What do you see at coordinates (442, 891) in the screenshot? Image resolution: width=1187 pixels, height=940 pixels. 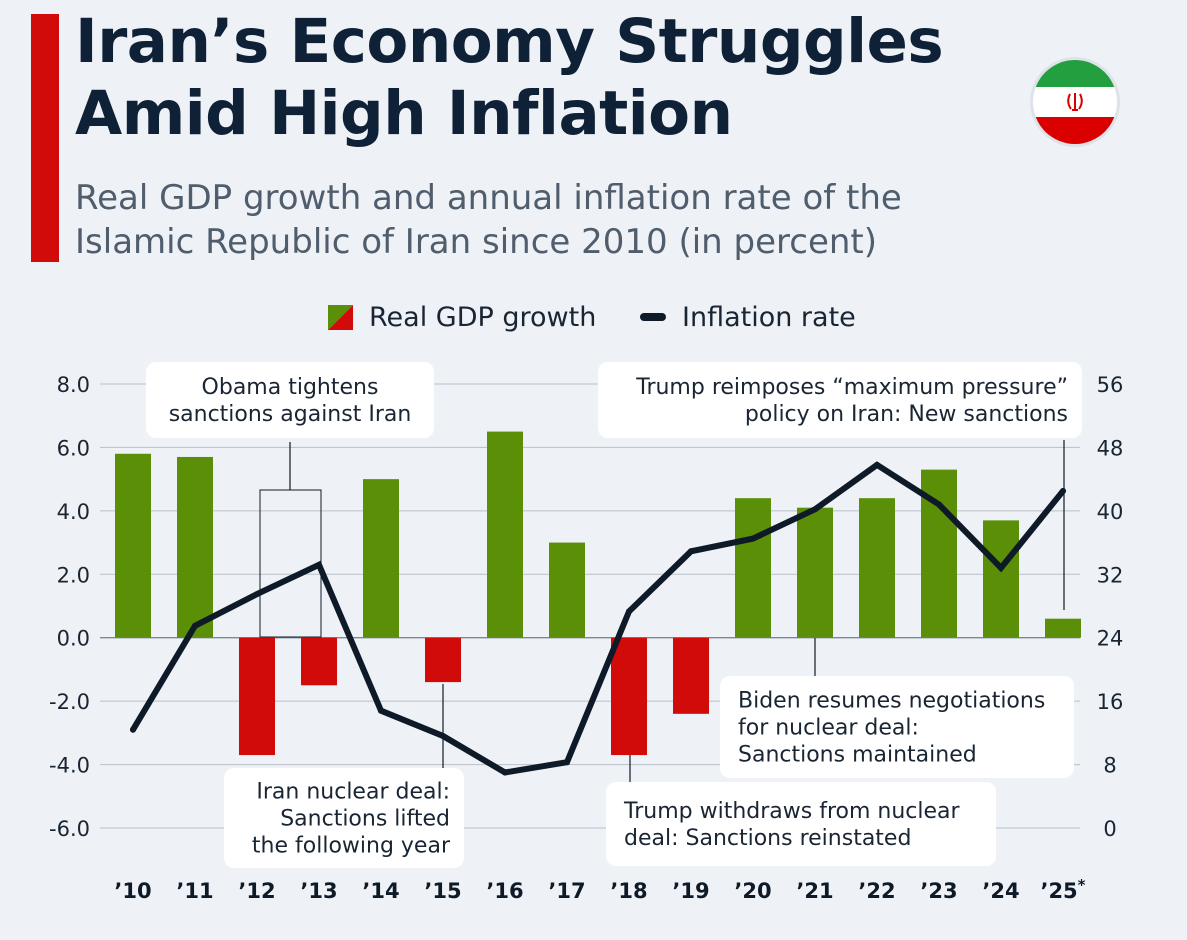 I see `x-axis-tick: ’15` at bounding box center [442, 891].